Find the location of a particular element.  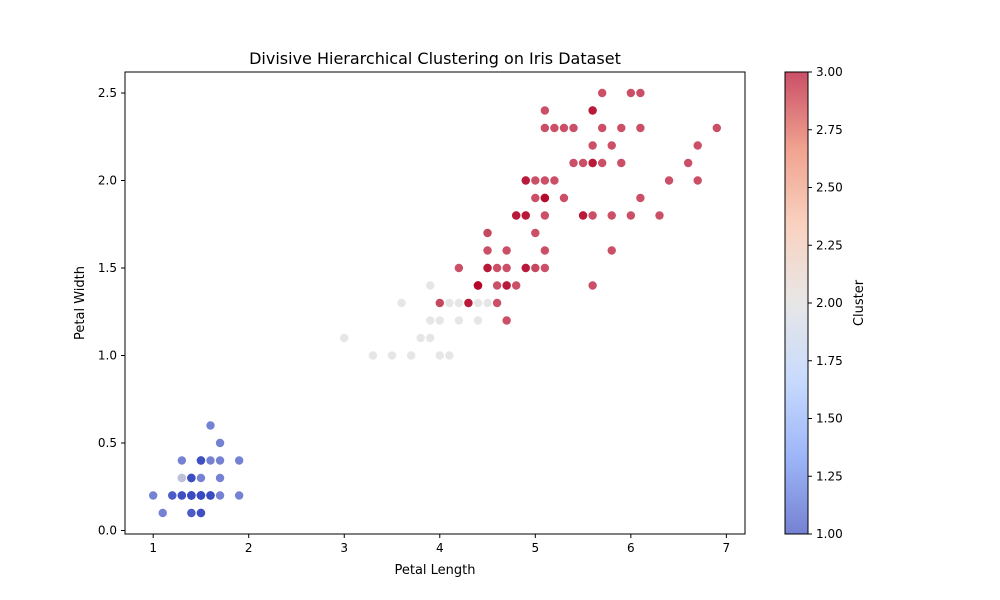

colorbar-axis: 1.00 1.25 1.50 1.75 2.00 2.25 2.50 2.75 3.00 is located at coordinates (825, 303).